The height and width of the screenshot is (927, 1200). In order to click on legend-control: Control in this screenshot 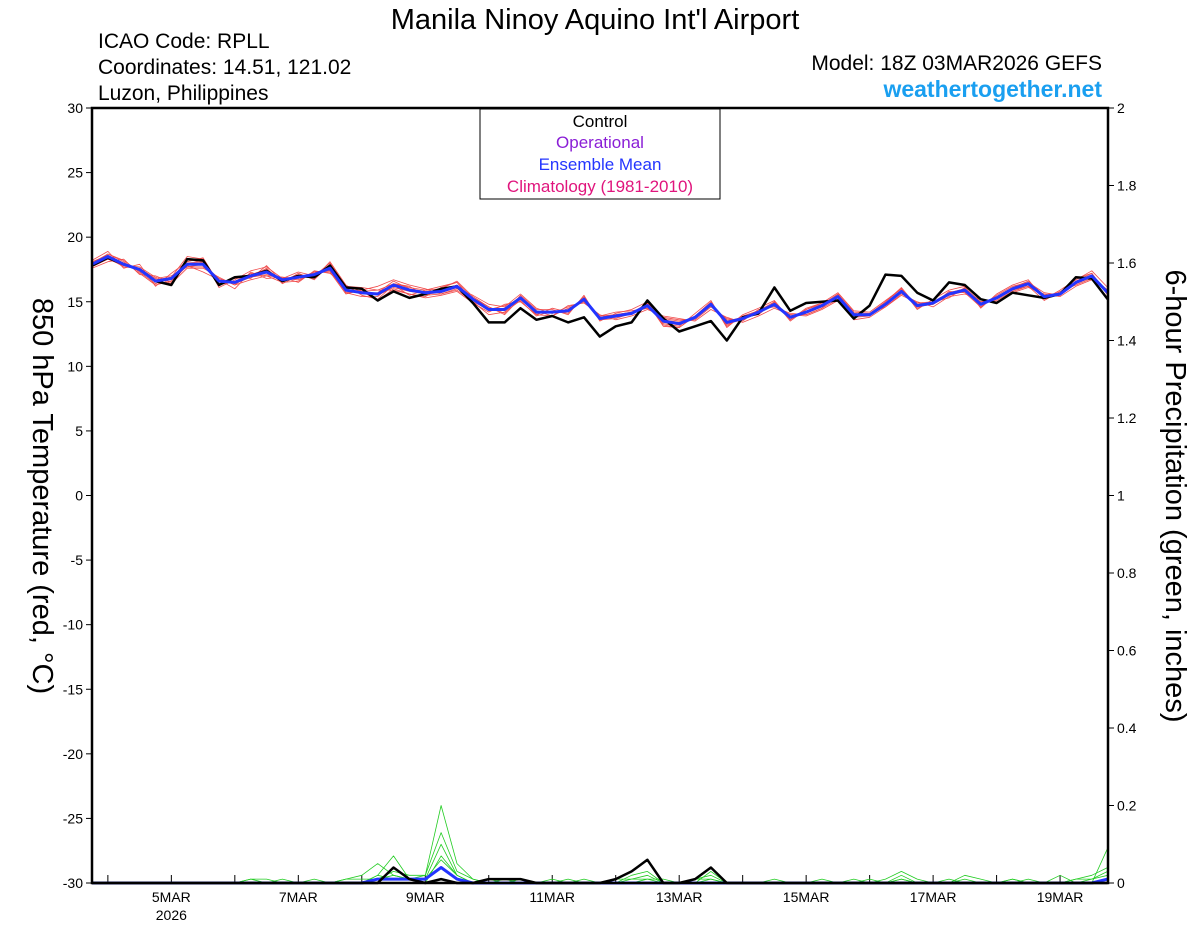, I will do `click(600, 121)`.